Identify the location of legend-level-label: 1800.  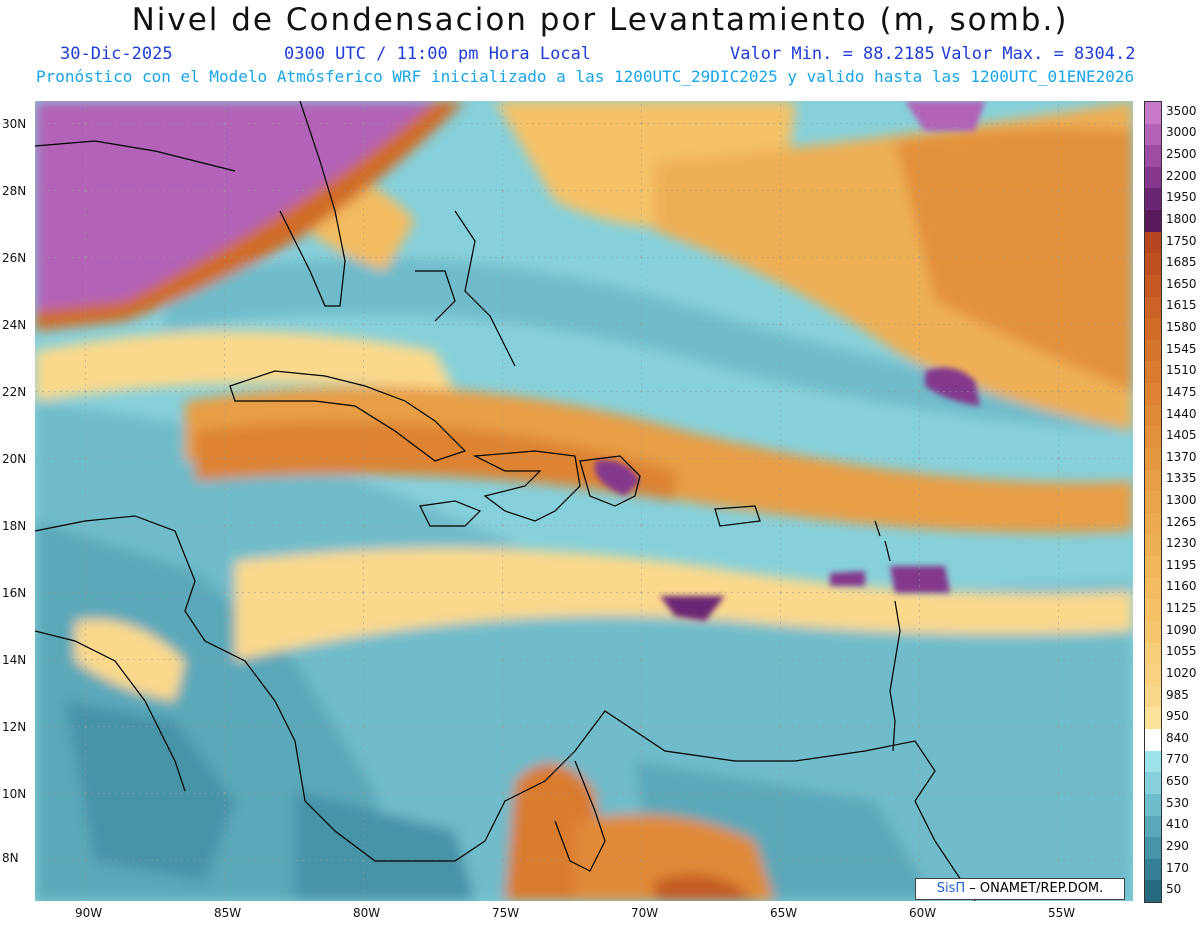
(1181, 218).